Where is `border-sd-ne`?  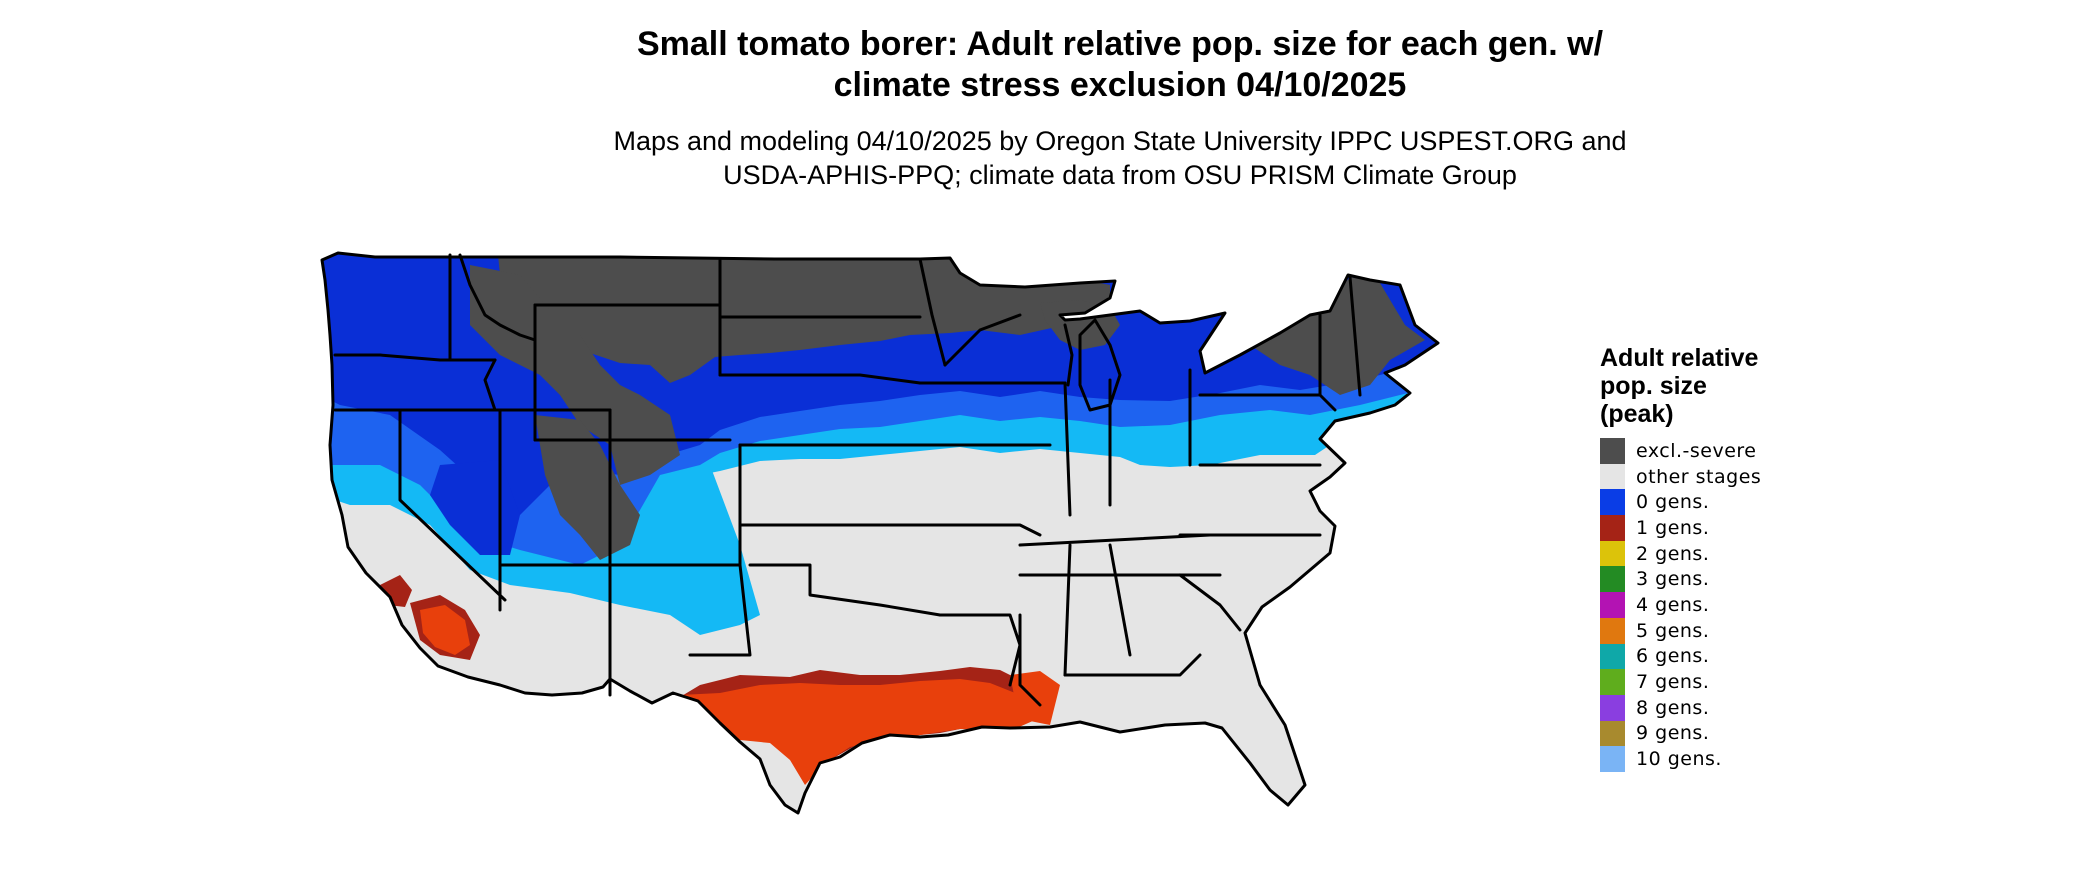 border-sd-ne is located at coordinates (820, 379).